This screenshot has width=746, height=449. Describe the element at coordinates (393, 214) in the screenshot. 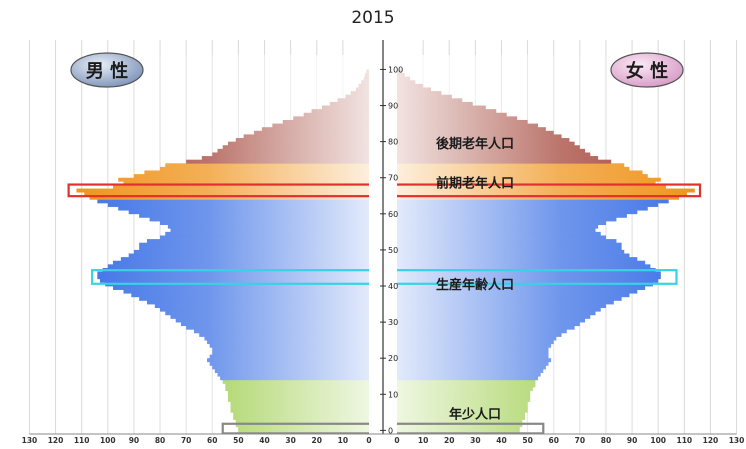

I see `age-tick-label: 60` at that location.